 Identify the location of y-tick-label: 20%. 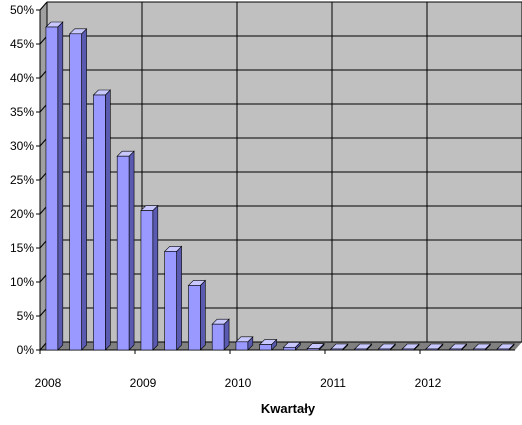
(22, 214).